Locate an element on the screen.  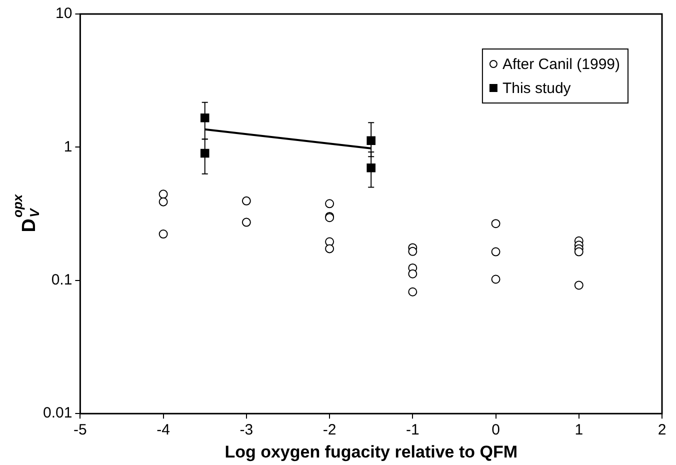
x-tick-label: -5 is located at coordinates (80, 430).